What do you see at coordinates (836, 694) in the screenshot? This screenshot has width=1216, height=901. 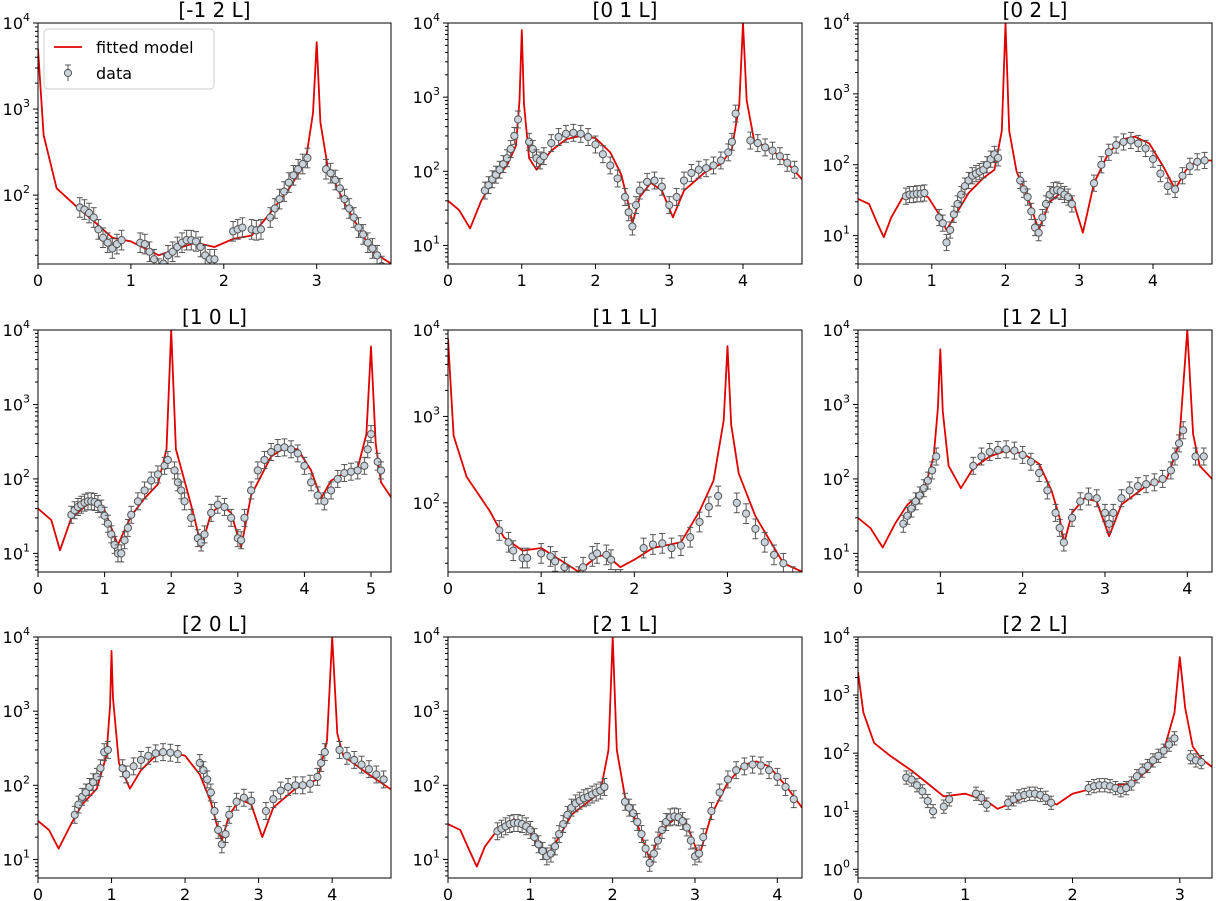 I see `y-tick-label: 10³` at bounding box center [836, 694].